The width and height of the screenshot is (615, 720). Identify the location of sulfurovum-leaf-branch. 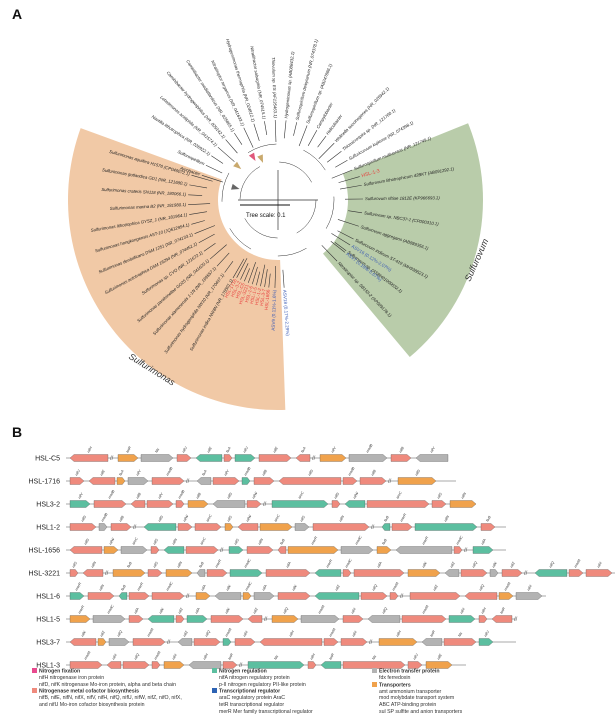
(350, 187).